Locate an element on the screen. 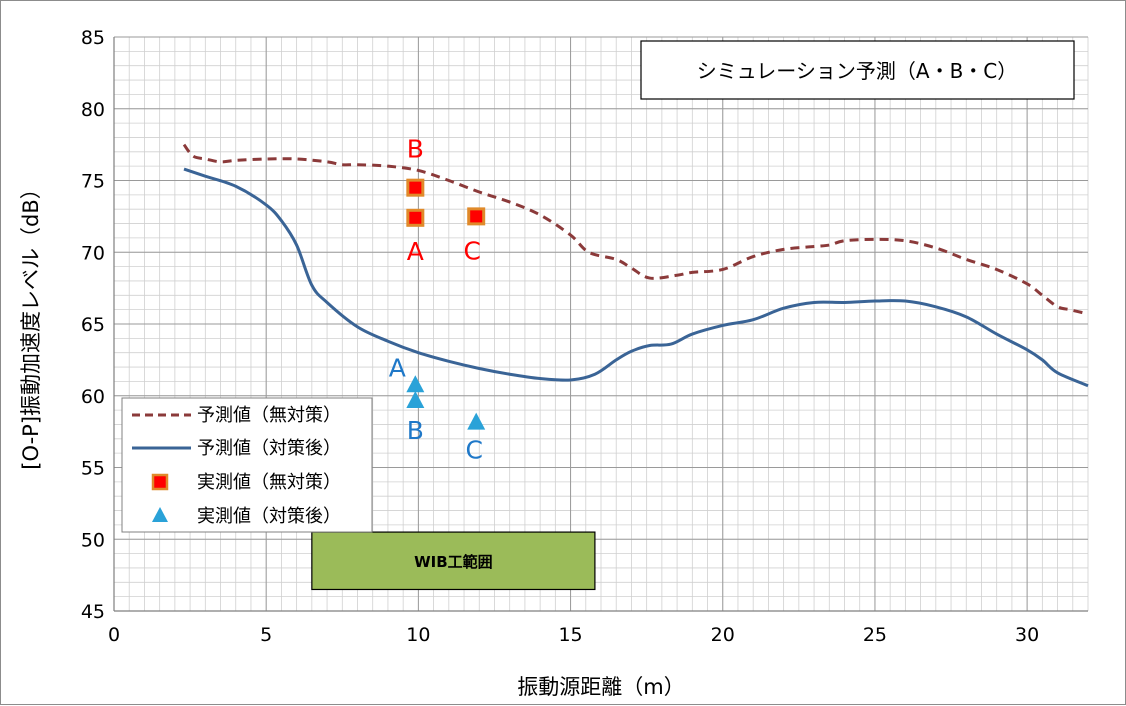  legend-frame is located at coordinates (247, 465).